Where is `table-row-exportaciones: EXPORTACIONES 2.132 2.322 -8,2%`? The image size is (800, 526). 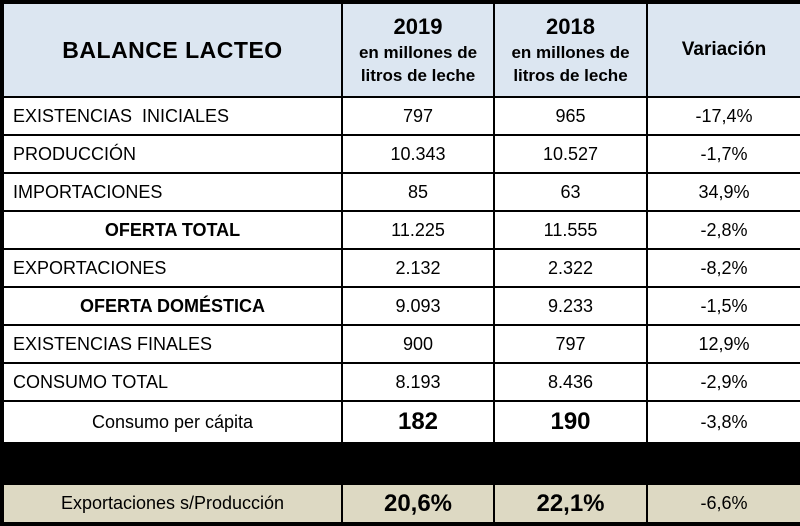
table-row-exportaciones: EXPORTACIONES 2.132 2.322 -8,2% is located at coordinates (400, 268).